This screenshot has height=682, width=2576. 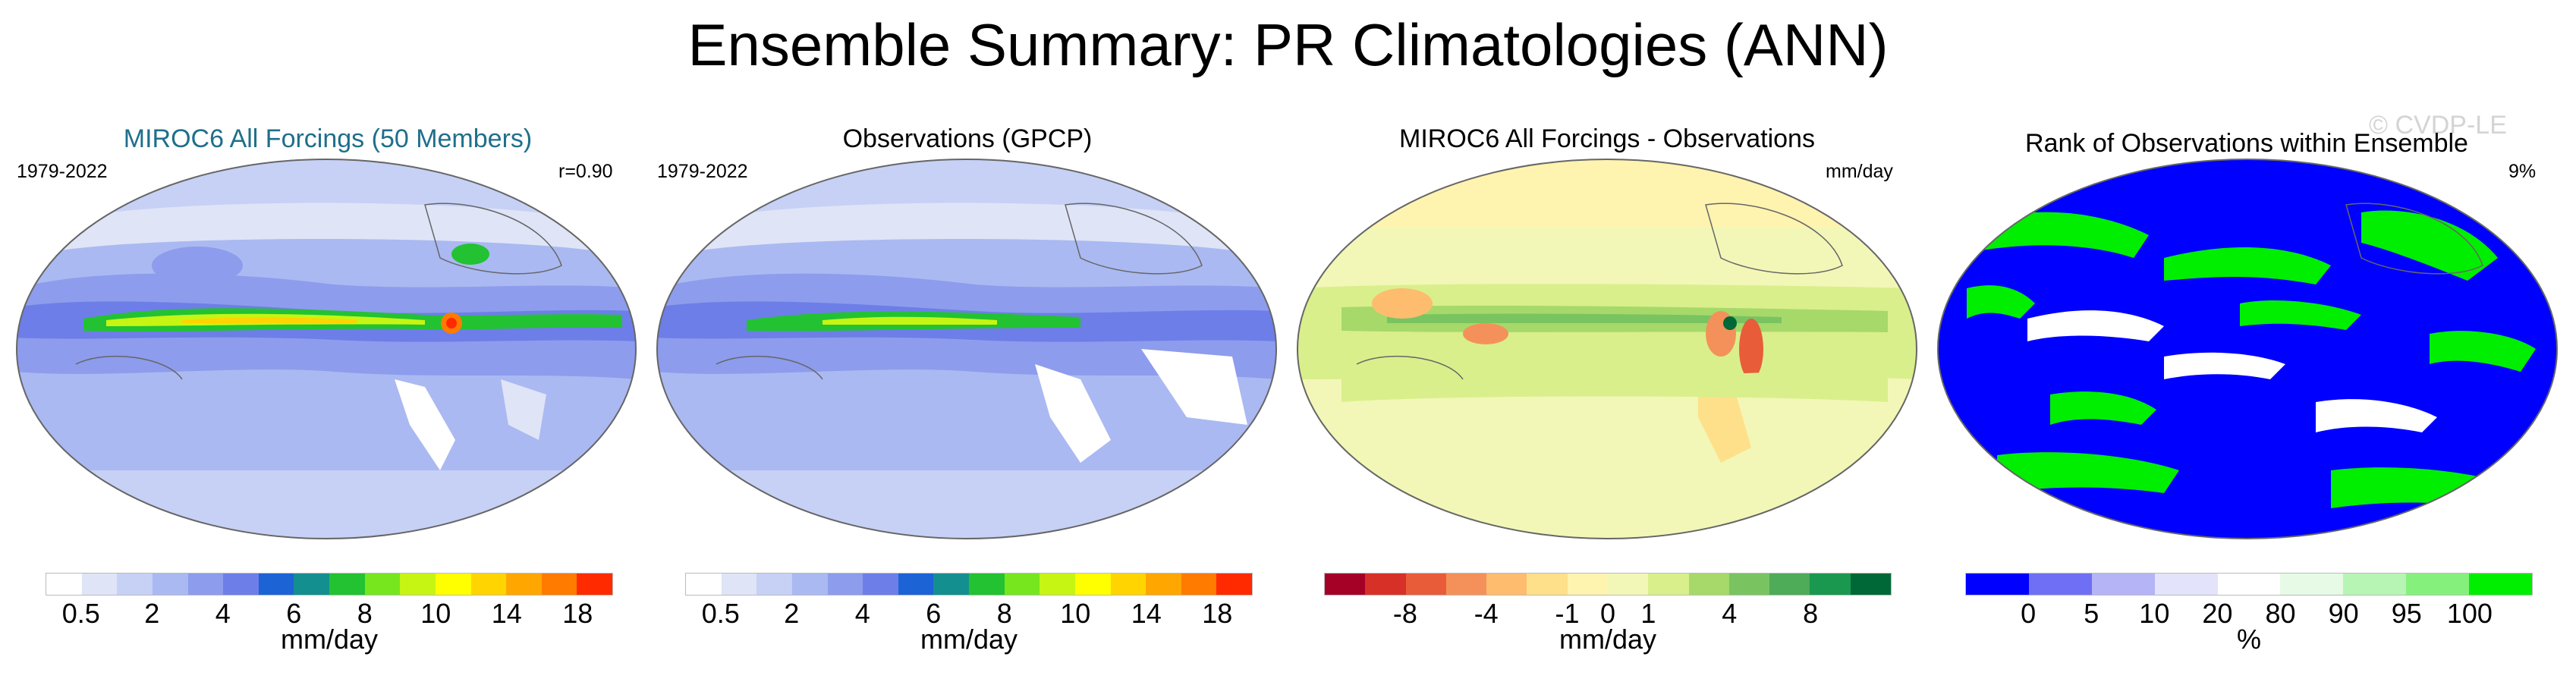 I want to click on panel-diff-colorbar, so click(x=1608, y=584).